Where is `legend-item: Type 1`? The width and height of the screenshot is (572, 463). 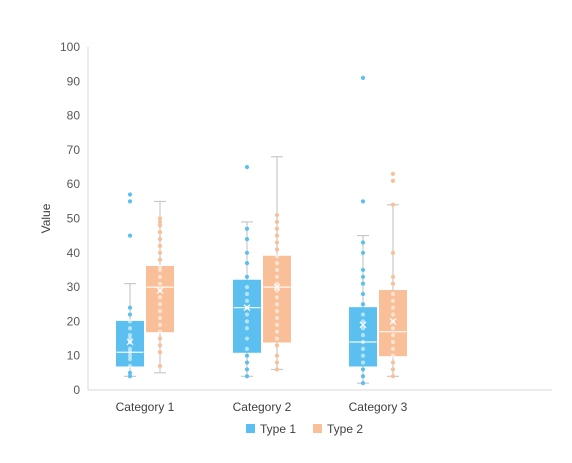 legend-item: Type 1 is located at coordinates (271, 429).